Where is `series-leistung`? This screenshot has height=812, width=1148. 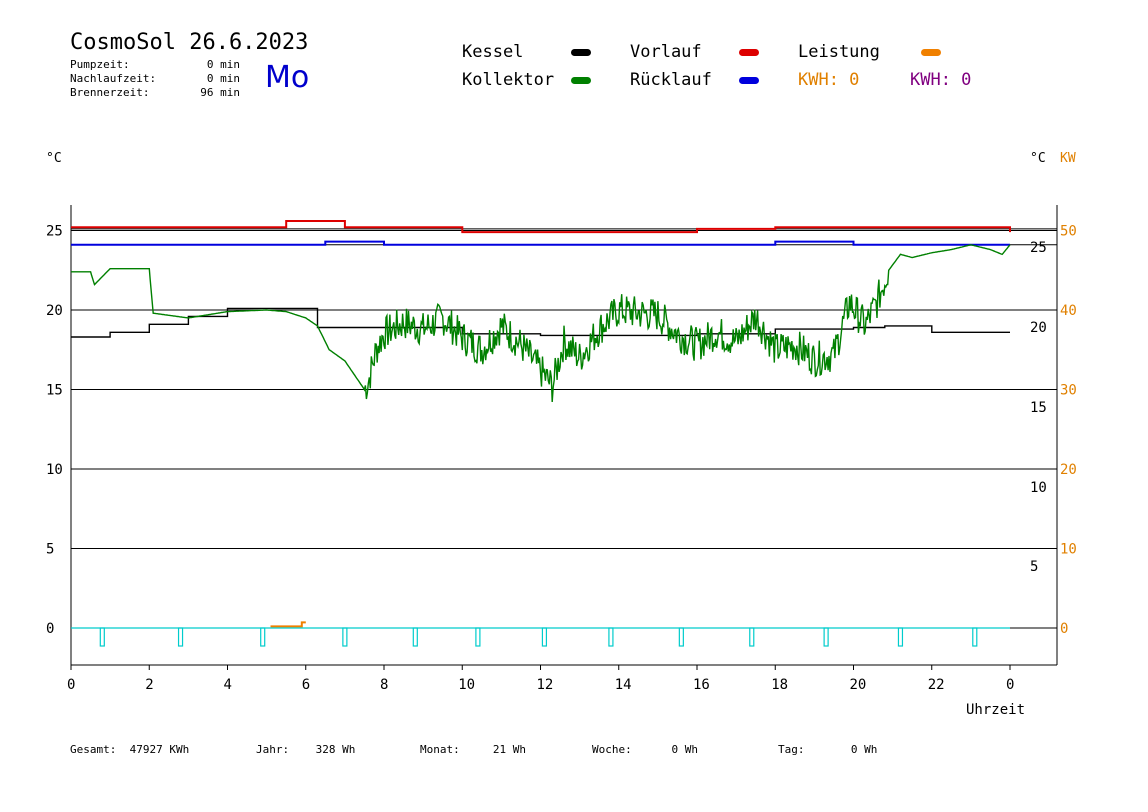 series-leistung is located at coordinates (288, 624).